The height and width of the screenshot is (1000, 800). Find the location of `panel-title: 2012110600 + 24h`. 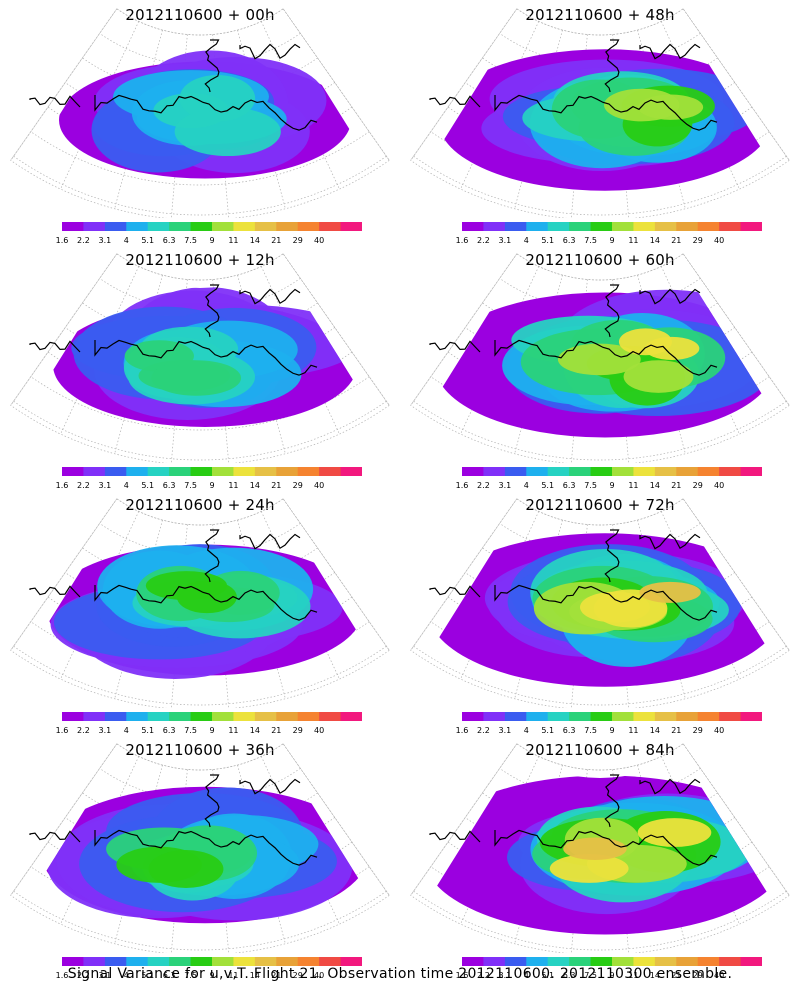

panel-title: 2012110600 + 24h is located at coordinates (200, 505).